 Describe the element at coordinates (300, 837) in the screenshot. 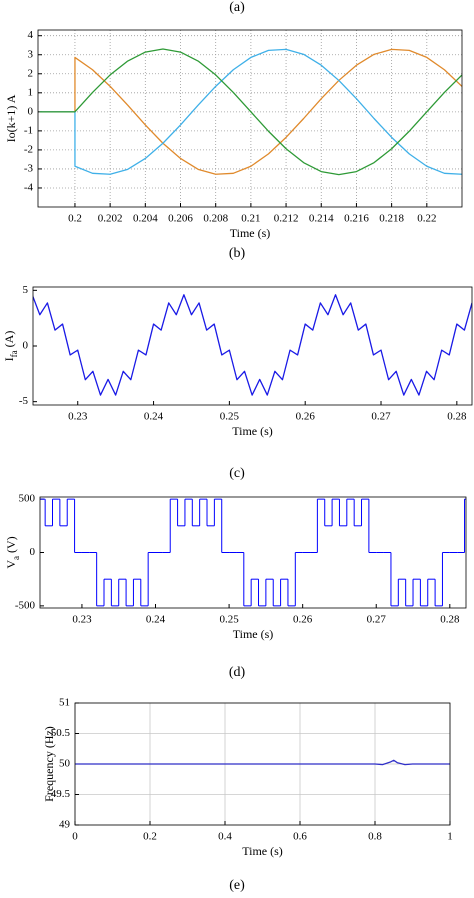

I see `x-tick-label: 0.6` at that location.